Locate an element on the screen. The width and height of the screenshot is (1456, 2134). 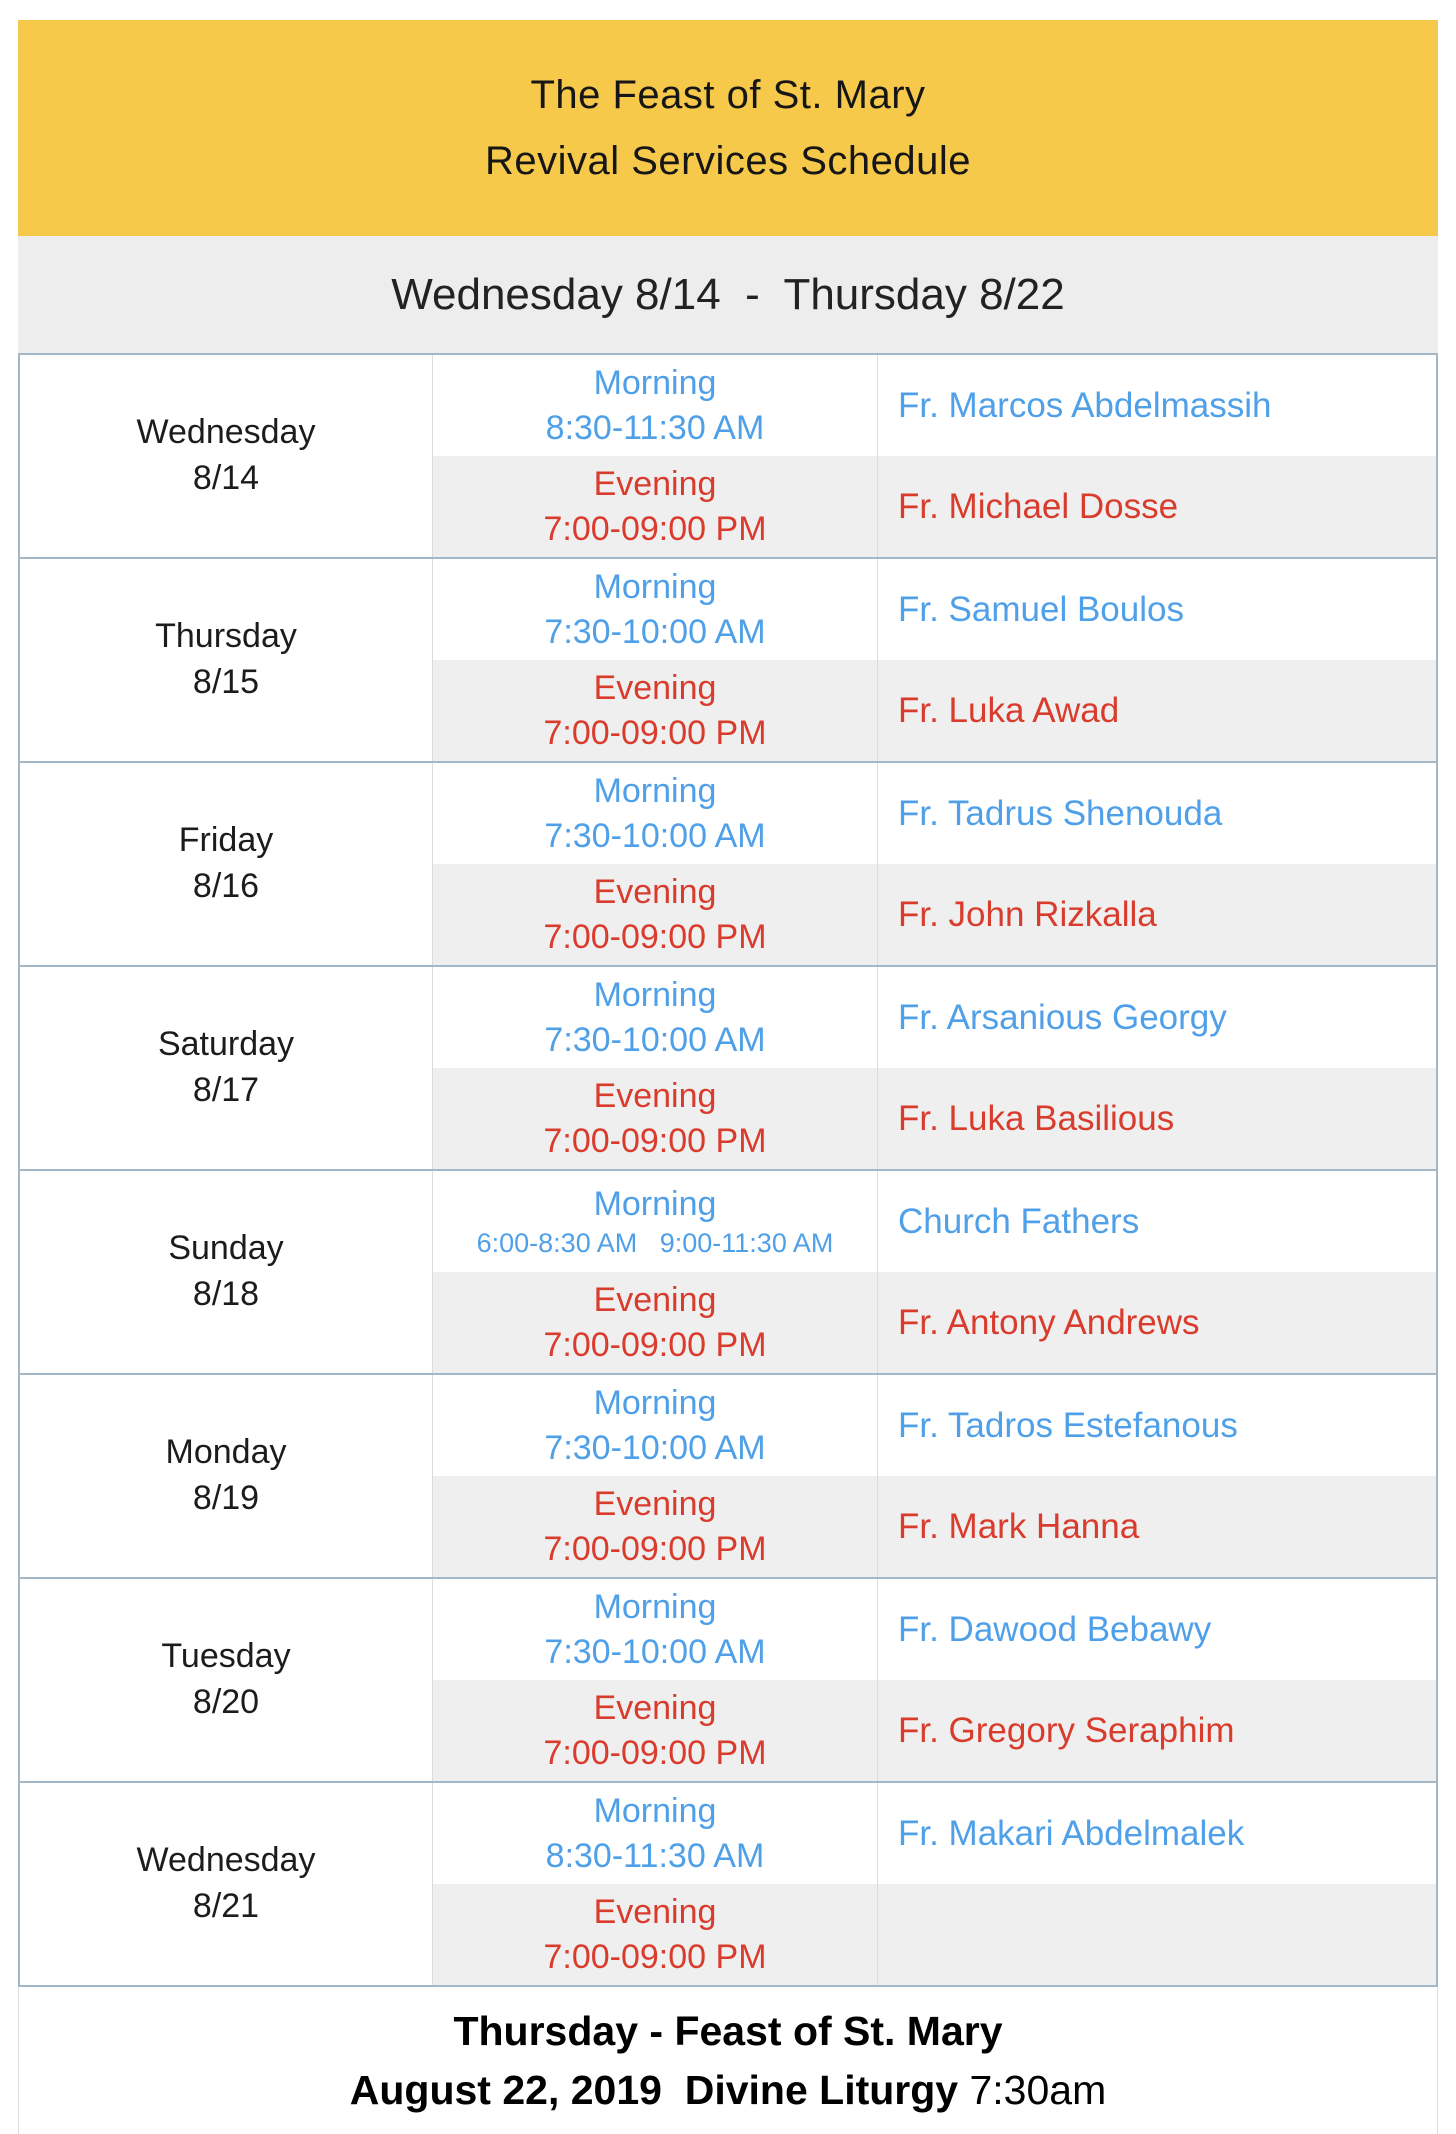
feast-day-title: Thursday - Feast of St. Mary is located at coordinates (728, 2030).